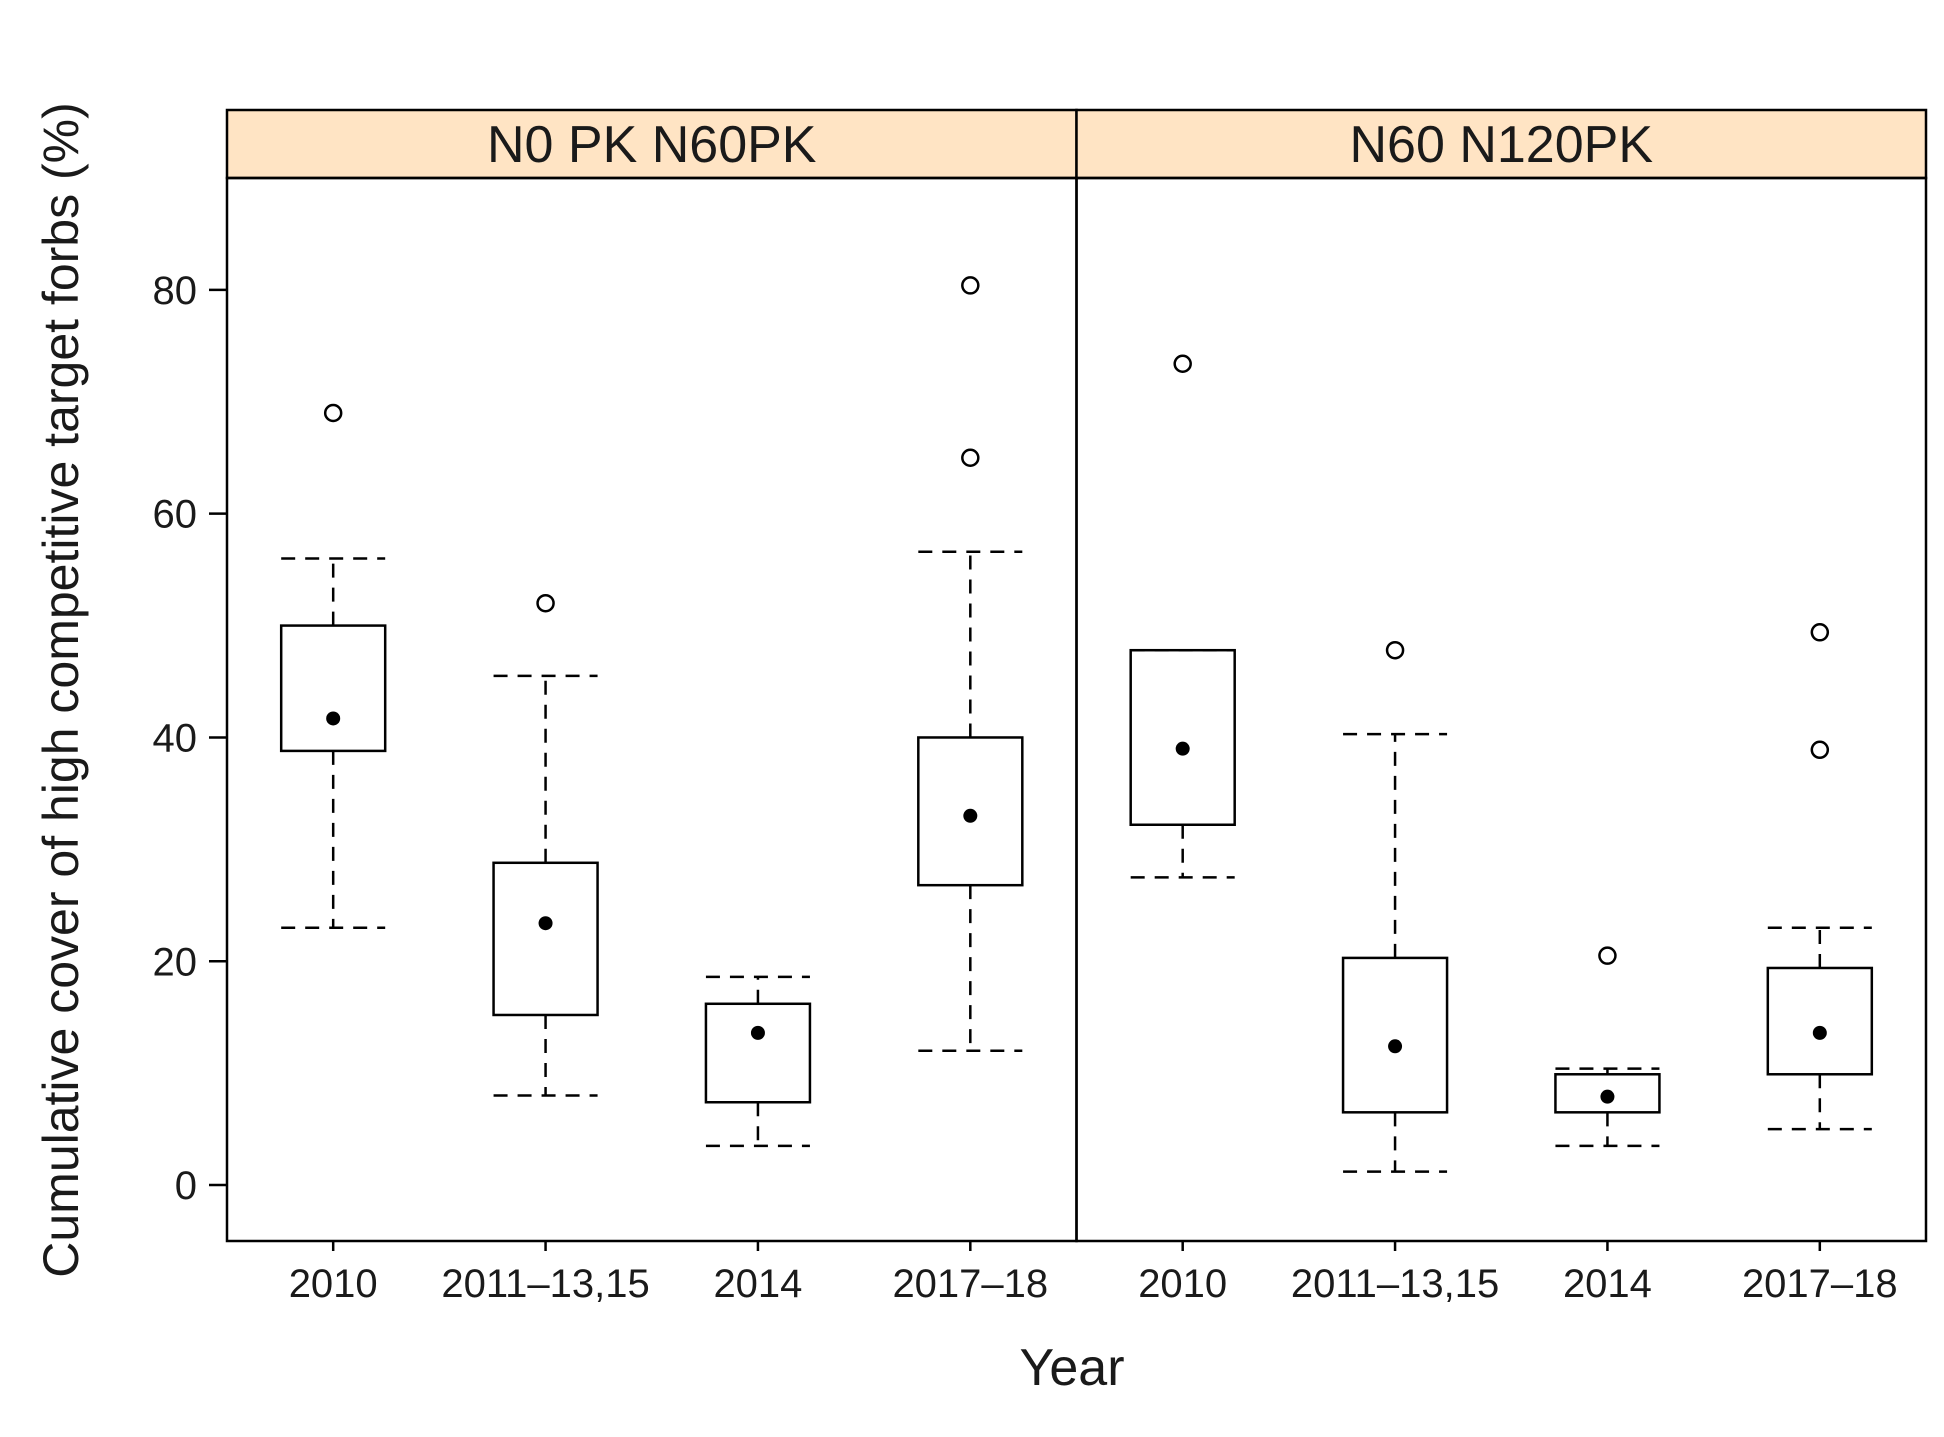  Describe the element at coordinates (186, 1186) in the screenshot. I see `y-tick-label: 0` at that location.